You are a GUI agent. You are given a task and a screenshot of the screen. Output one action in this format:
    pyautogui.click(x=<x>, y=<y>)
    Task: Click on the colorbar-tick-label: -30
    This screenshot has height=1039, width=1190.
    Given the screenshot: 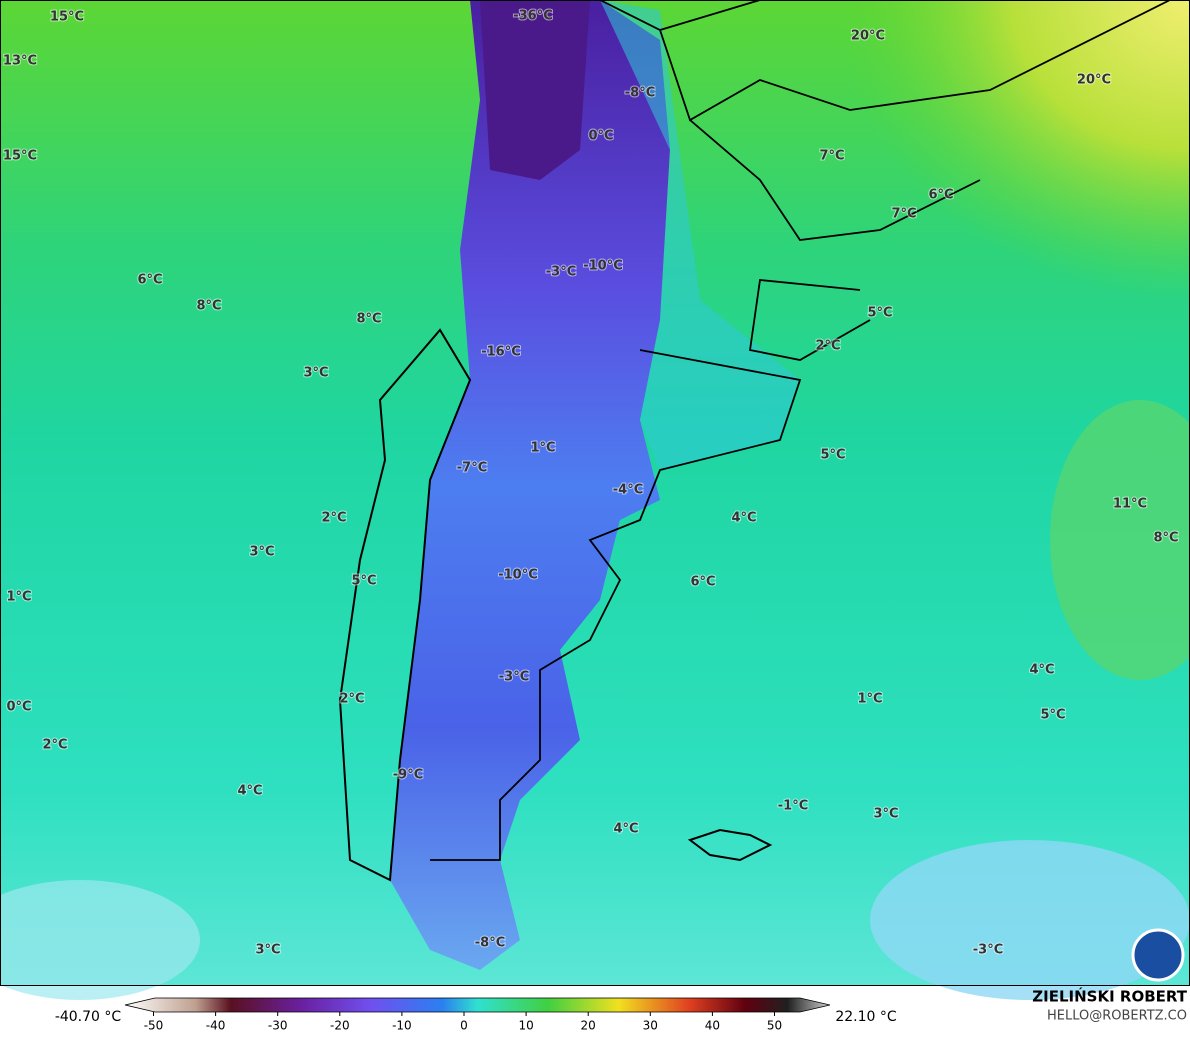 What is the action you would take?
    pyautogui.click(x=278, y=1026)
    